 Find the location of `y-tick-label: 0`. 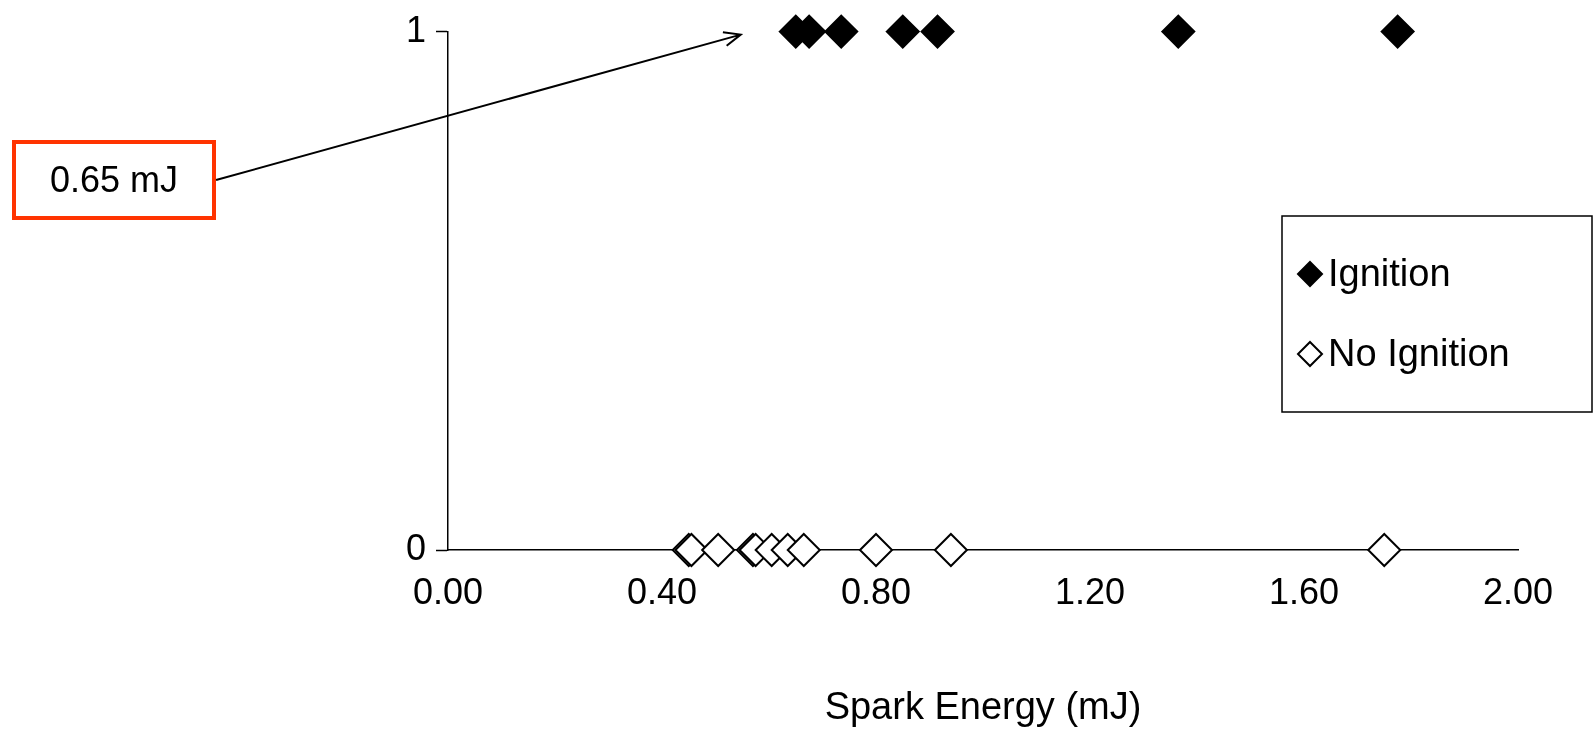

y-tick-label: 0 is located at coordinates (415, 547).